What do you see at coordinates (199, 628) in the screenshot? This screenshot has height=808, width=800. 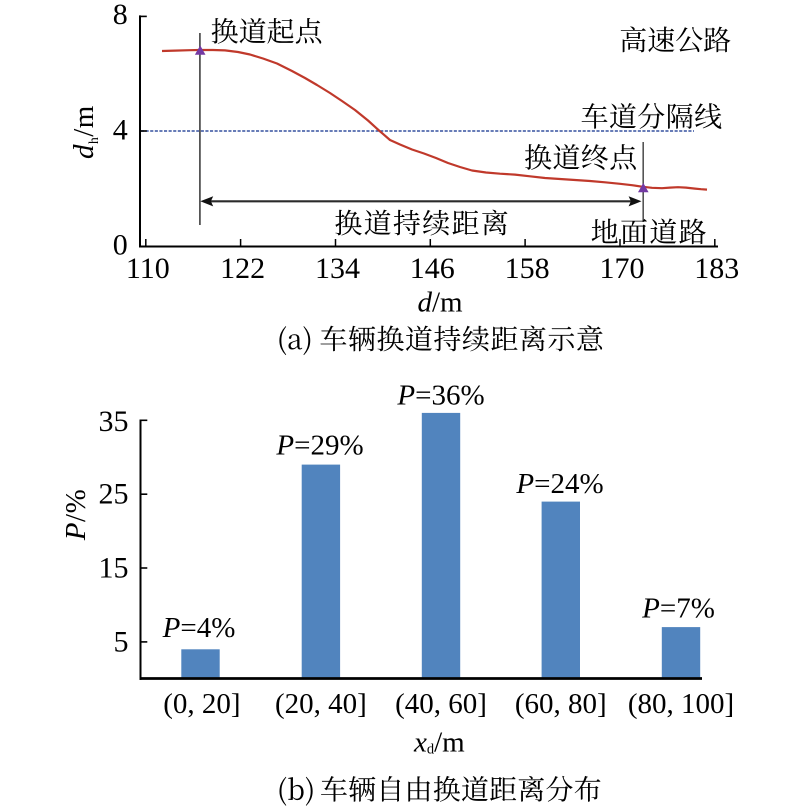 I see `svg-text: P=4%` at bounding box center [199, 628].